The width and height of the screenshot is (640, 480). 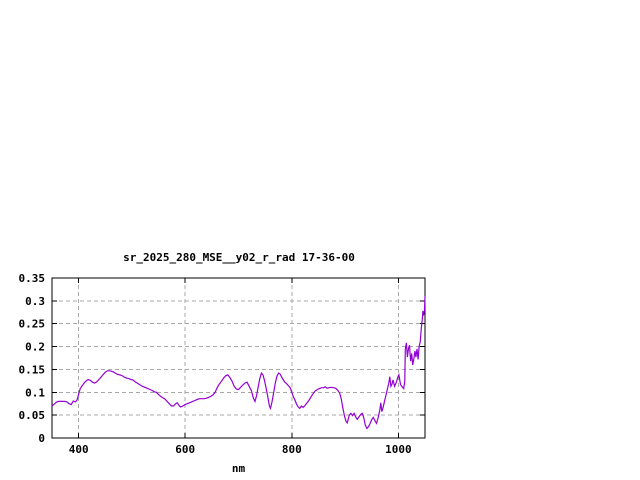 What do you see at coordinates (292, 449) in the screenshot?
I see `x-tick-label: 800` at bounding box center [292, 449].